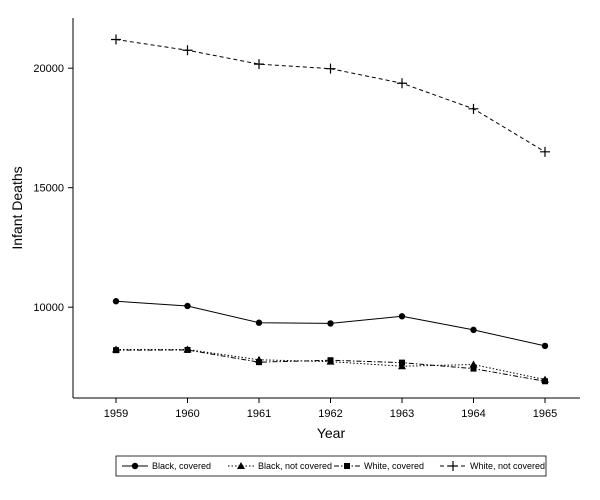  Describe the element at coordinates (48, 308) in the screenshot. I see `y-tick-label: 10000` at that location.